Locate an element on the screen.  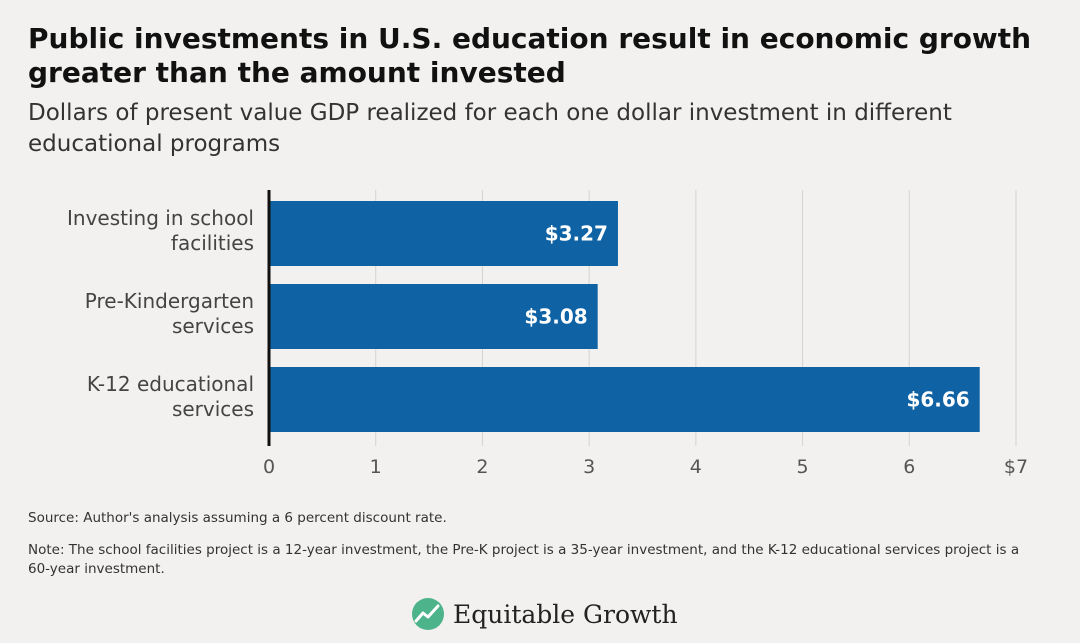
category-label: Investing in school facilities is located at coordinates (160, 230).